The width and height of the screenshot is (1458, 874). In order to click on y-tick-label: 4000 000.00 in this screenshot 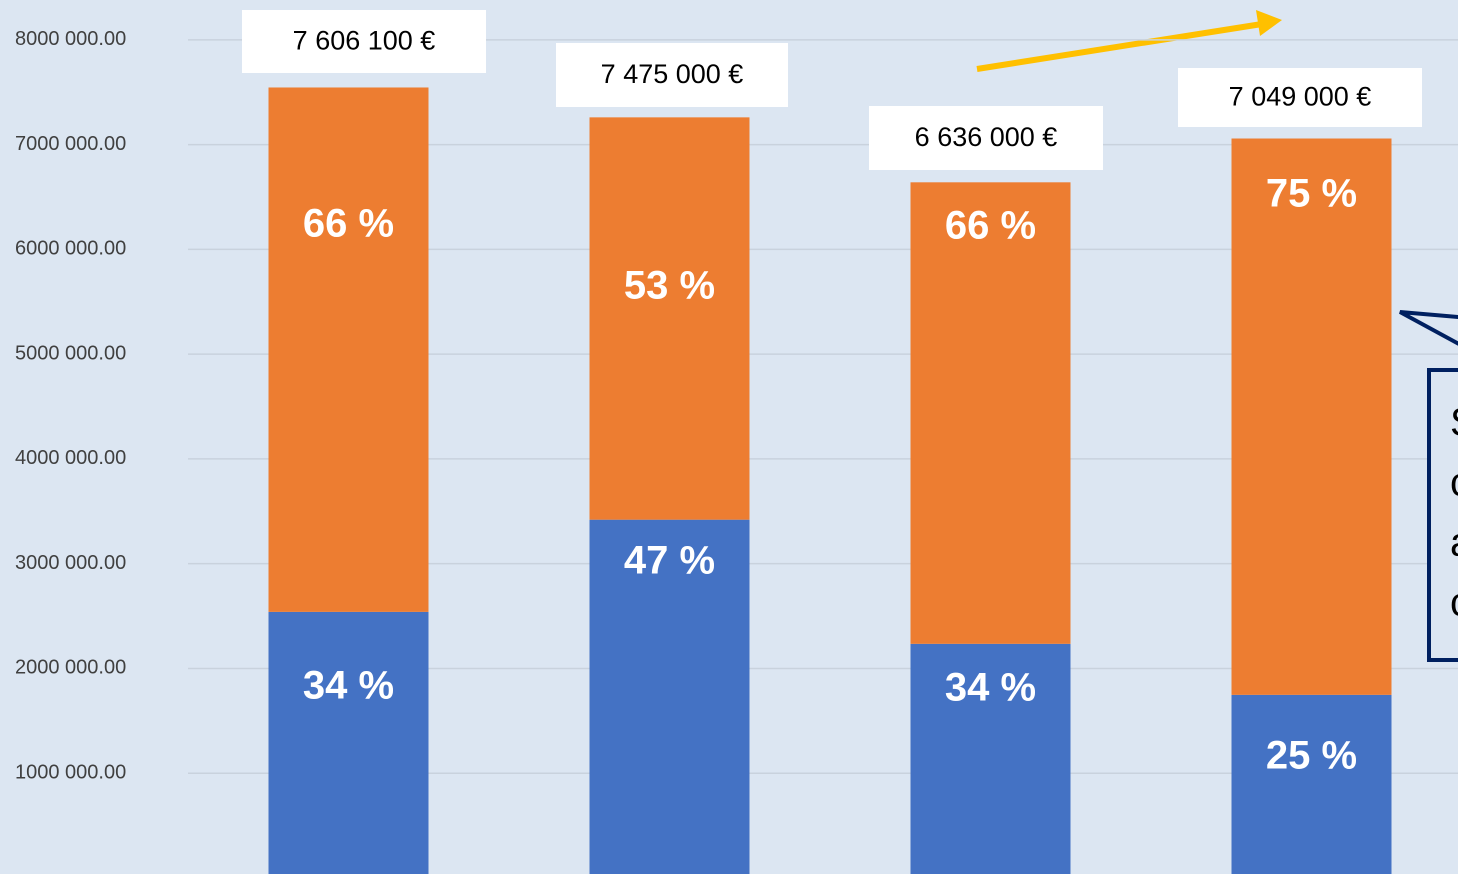, I will do `click(70, 458)`.